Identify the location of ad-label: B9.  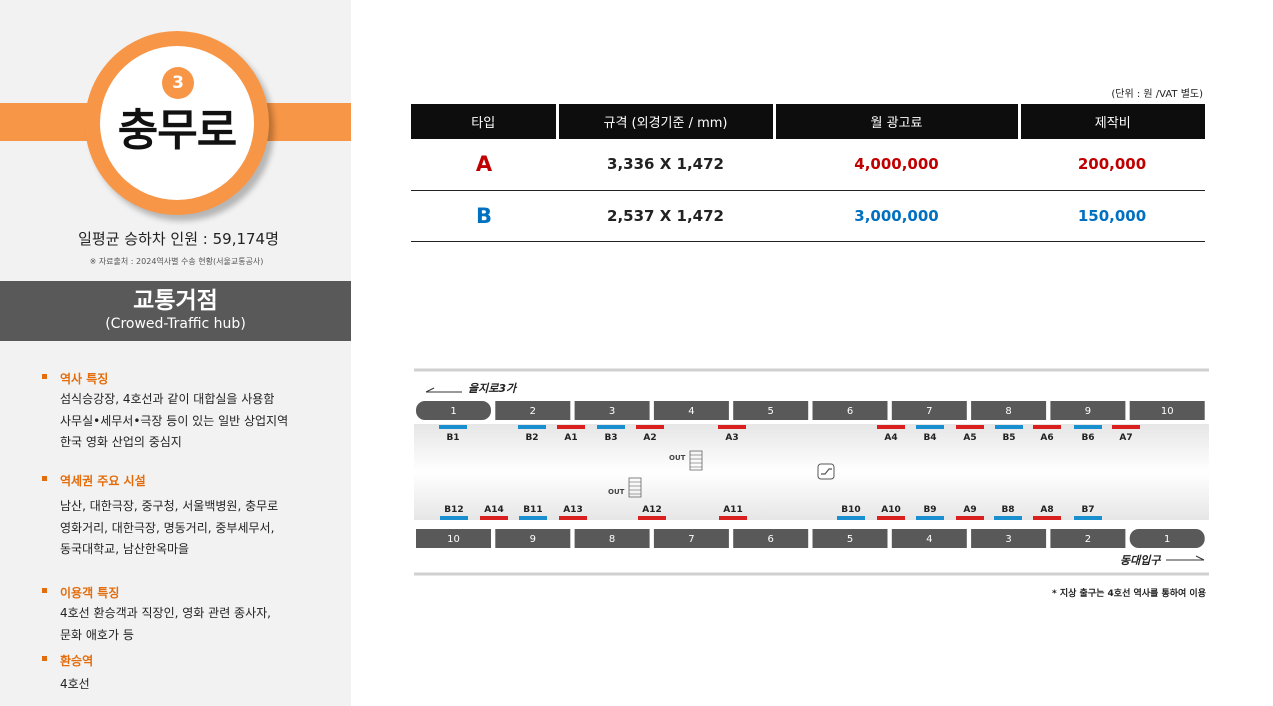
(929, 510).